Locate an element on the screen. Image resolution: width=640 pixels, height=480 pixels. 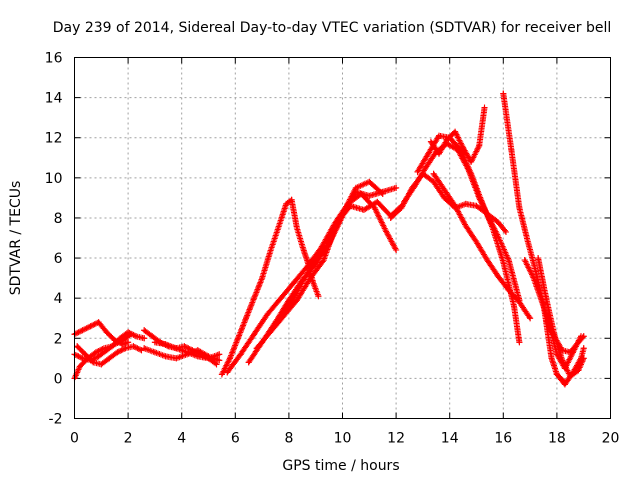
y-axis-label: SDTVAR / TECUs is located at coordinates (16, 238).